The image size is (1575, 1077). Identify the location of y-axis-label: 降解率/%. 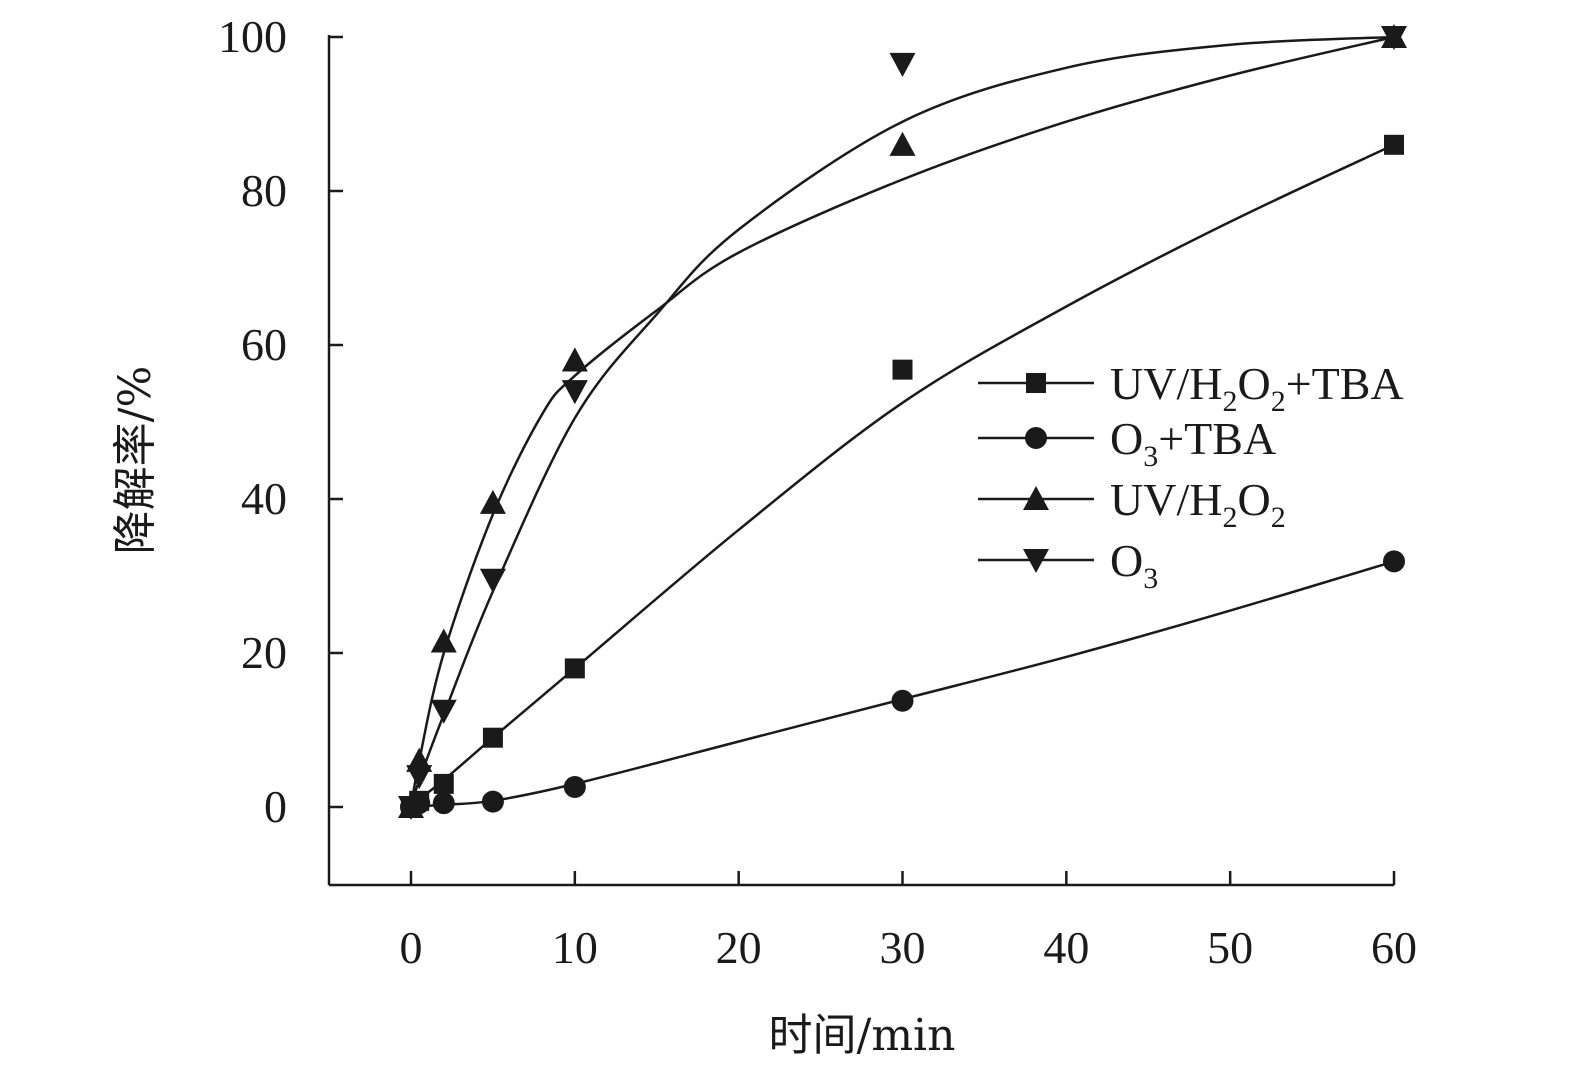
(135, 460).